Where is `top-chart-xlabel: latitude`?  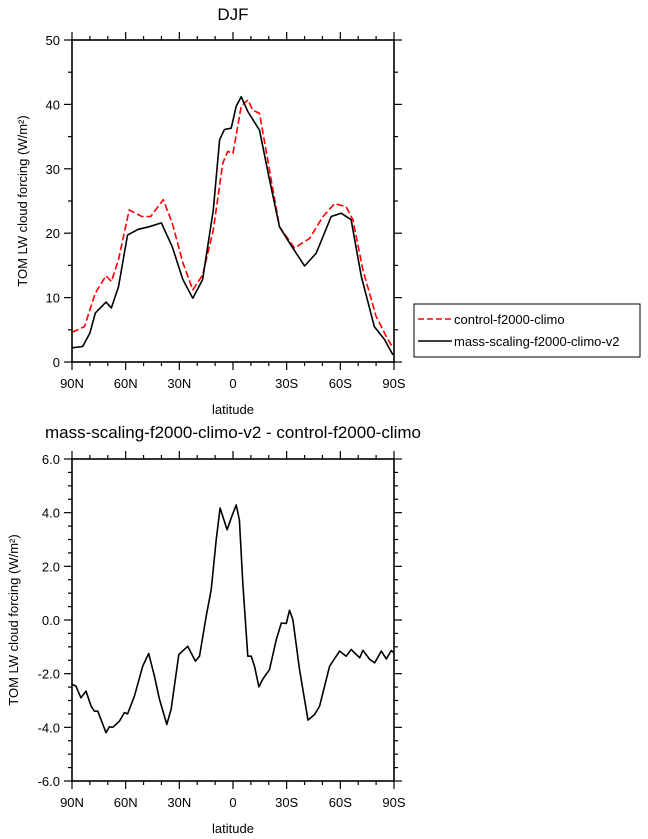
top-chart-xlabel: latitude is located at coordinates (233, 409).